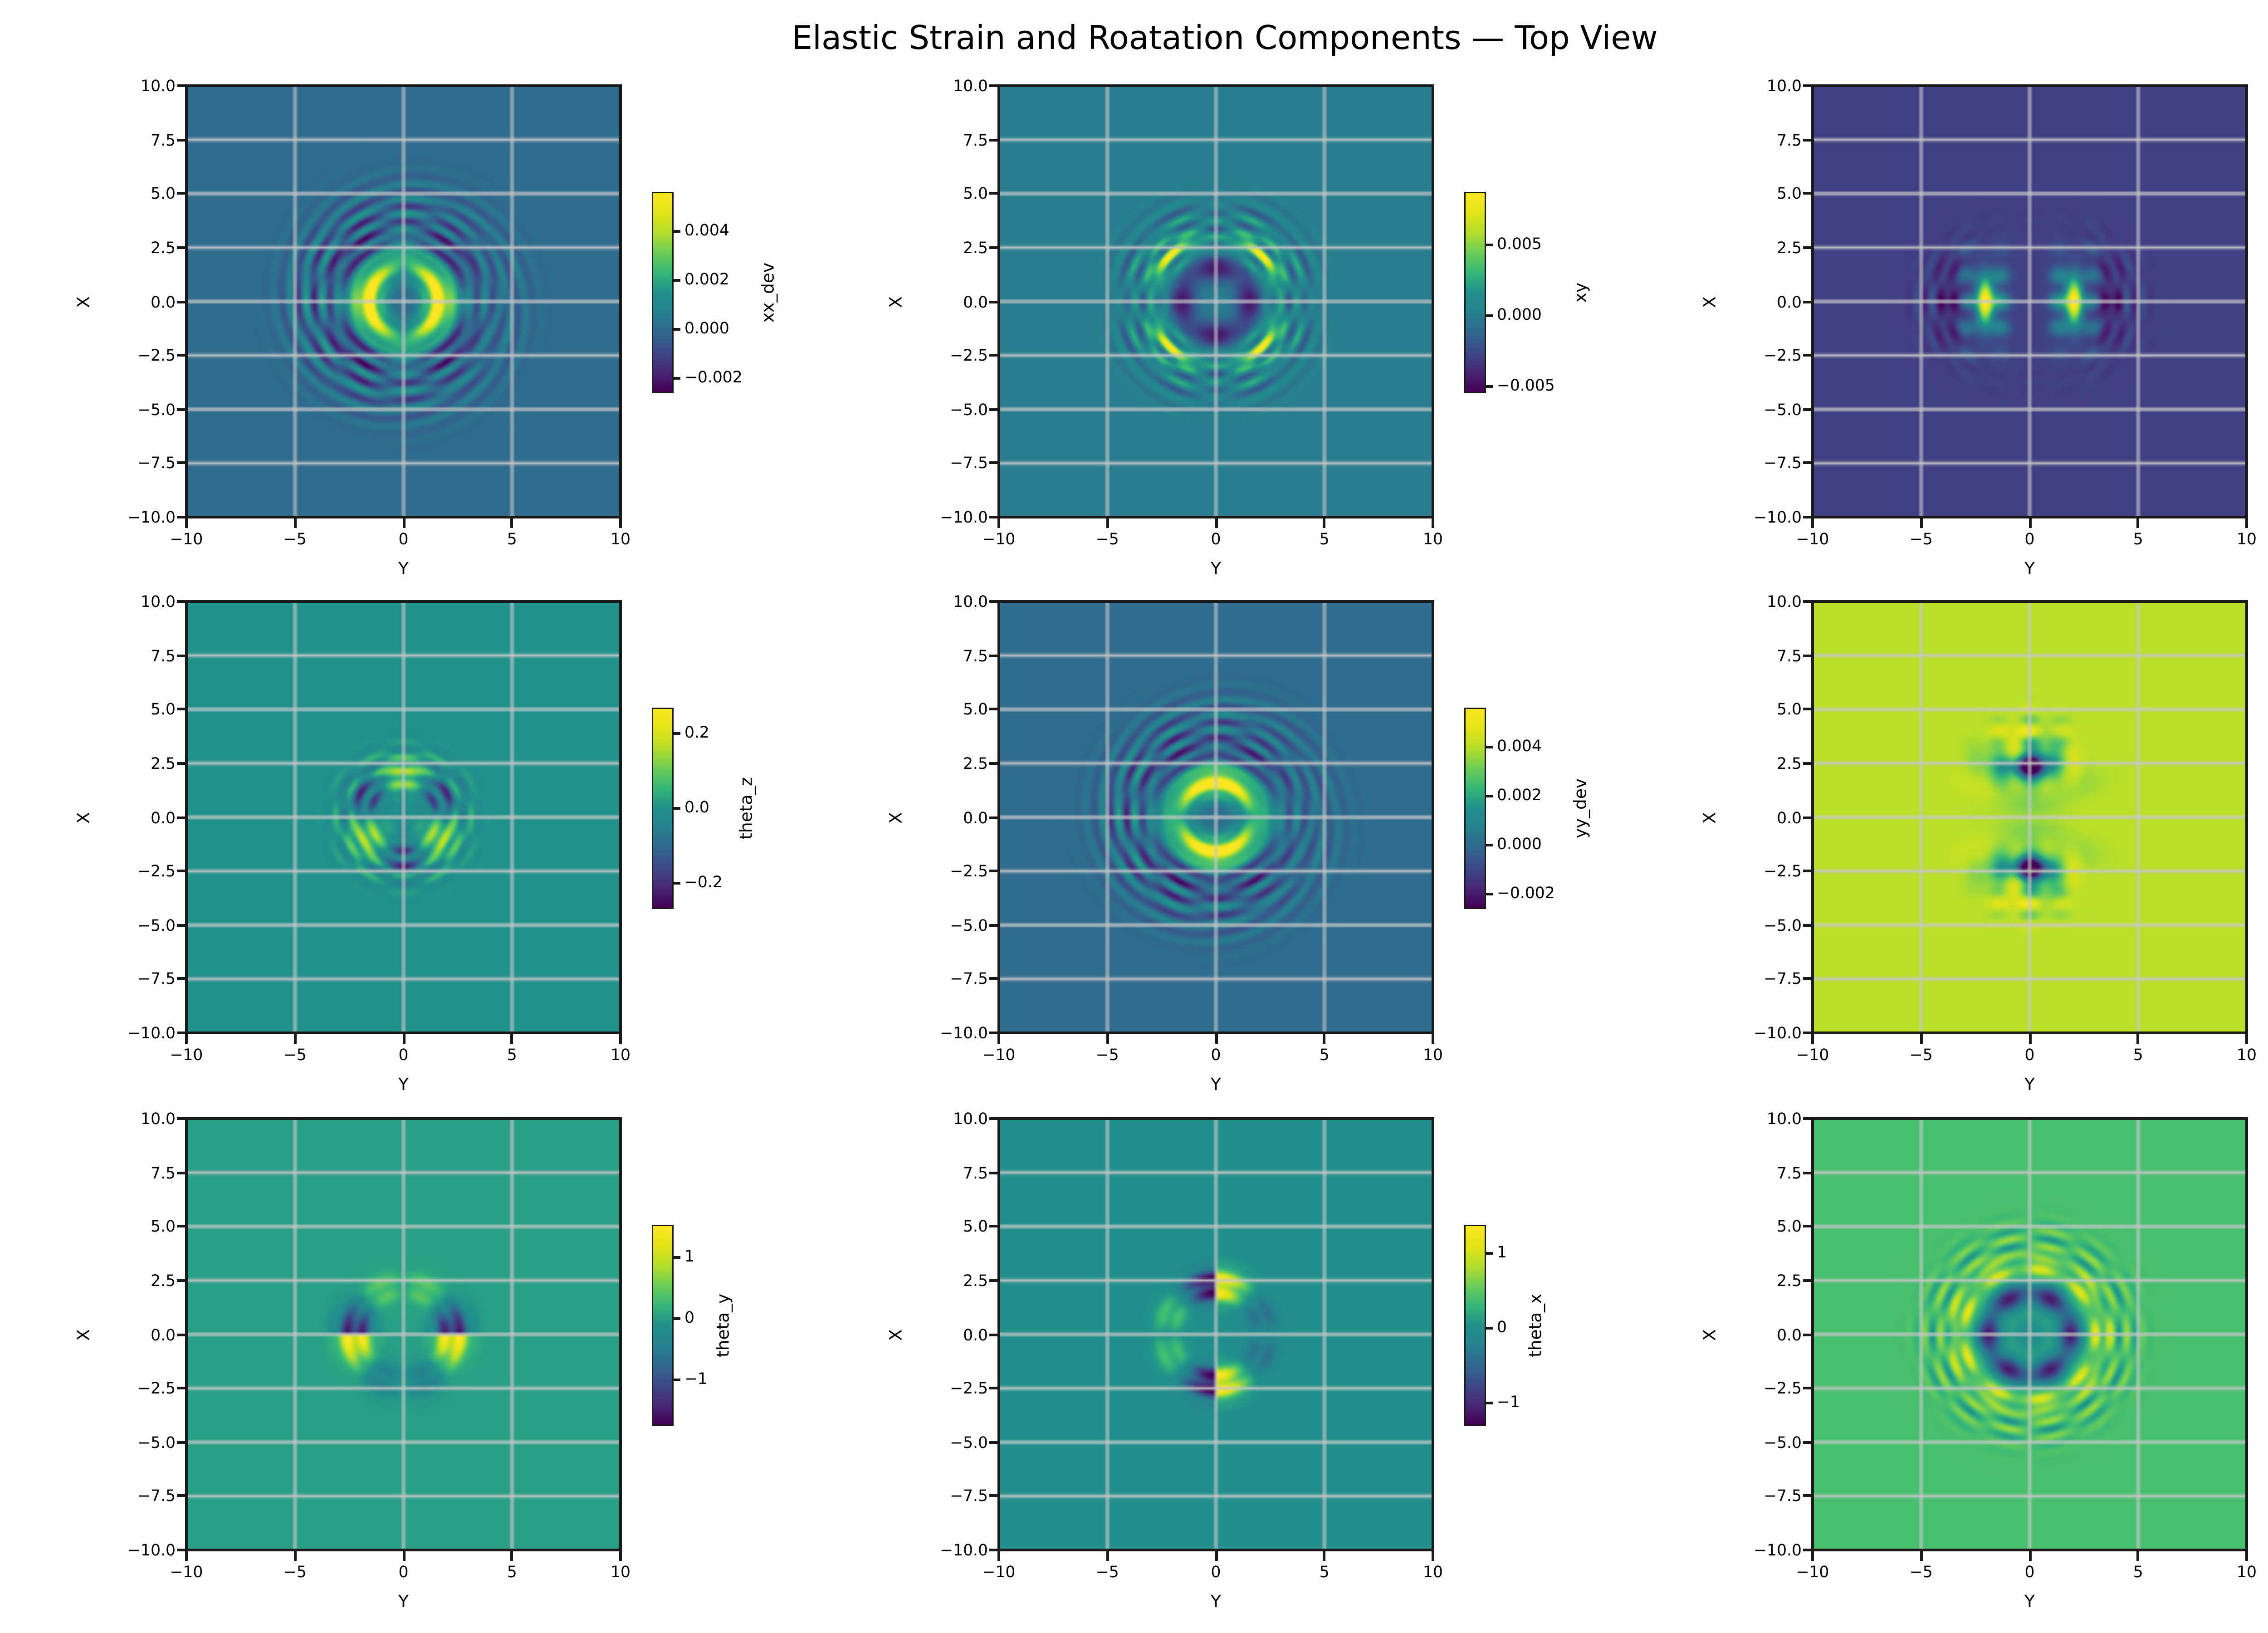 The height and width of the screenshot is (1633, 2268). I want to click on plot-area-theta_x, so click(1215, 1334).